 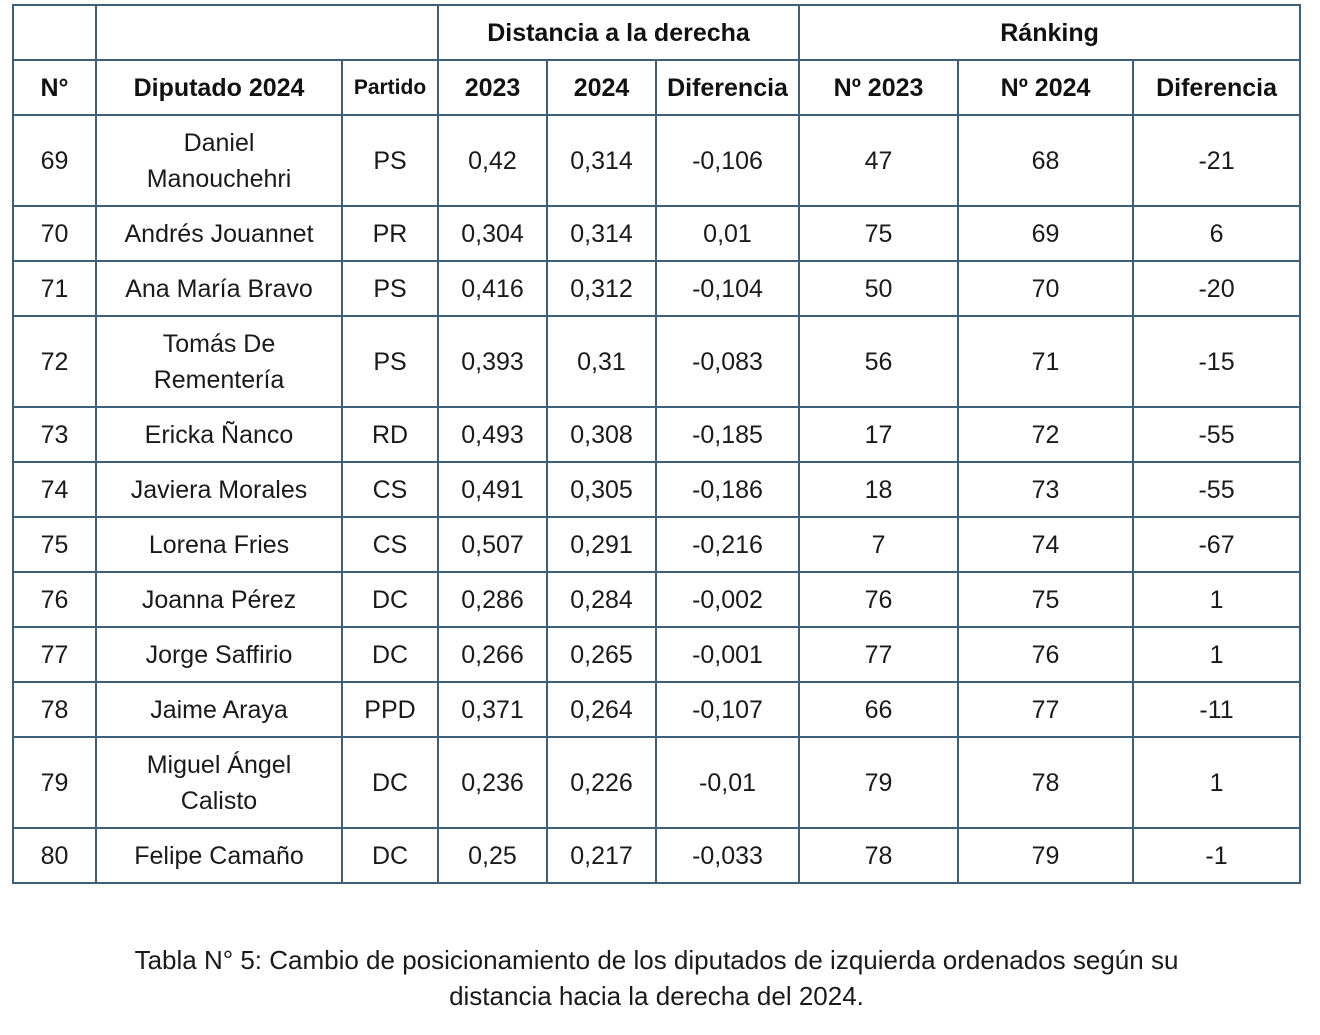 What do you see at coordinates (879, 544) in the screenshot?
I see `cell-ranking-2023: 7` at bounding box center [879, 544].